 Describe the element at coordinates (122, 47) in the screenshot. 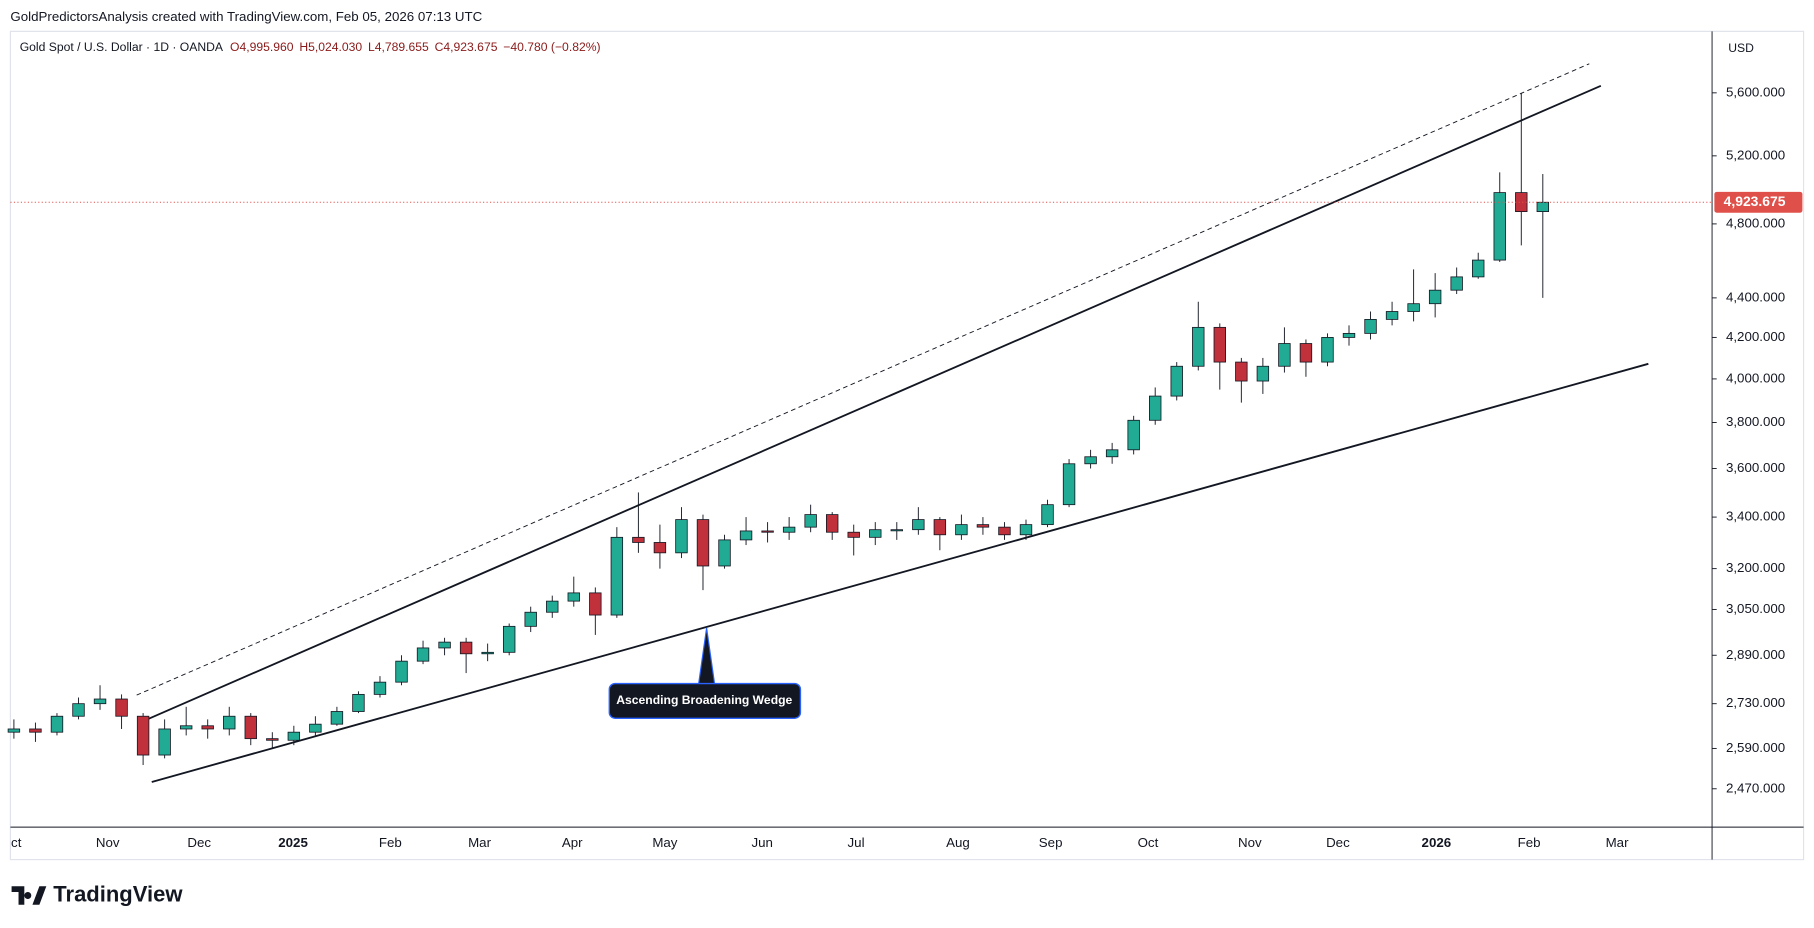

I see `symbol: Gold Spot / U.S. Dollar · 1D · OANDA` at that location.